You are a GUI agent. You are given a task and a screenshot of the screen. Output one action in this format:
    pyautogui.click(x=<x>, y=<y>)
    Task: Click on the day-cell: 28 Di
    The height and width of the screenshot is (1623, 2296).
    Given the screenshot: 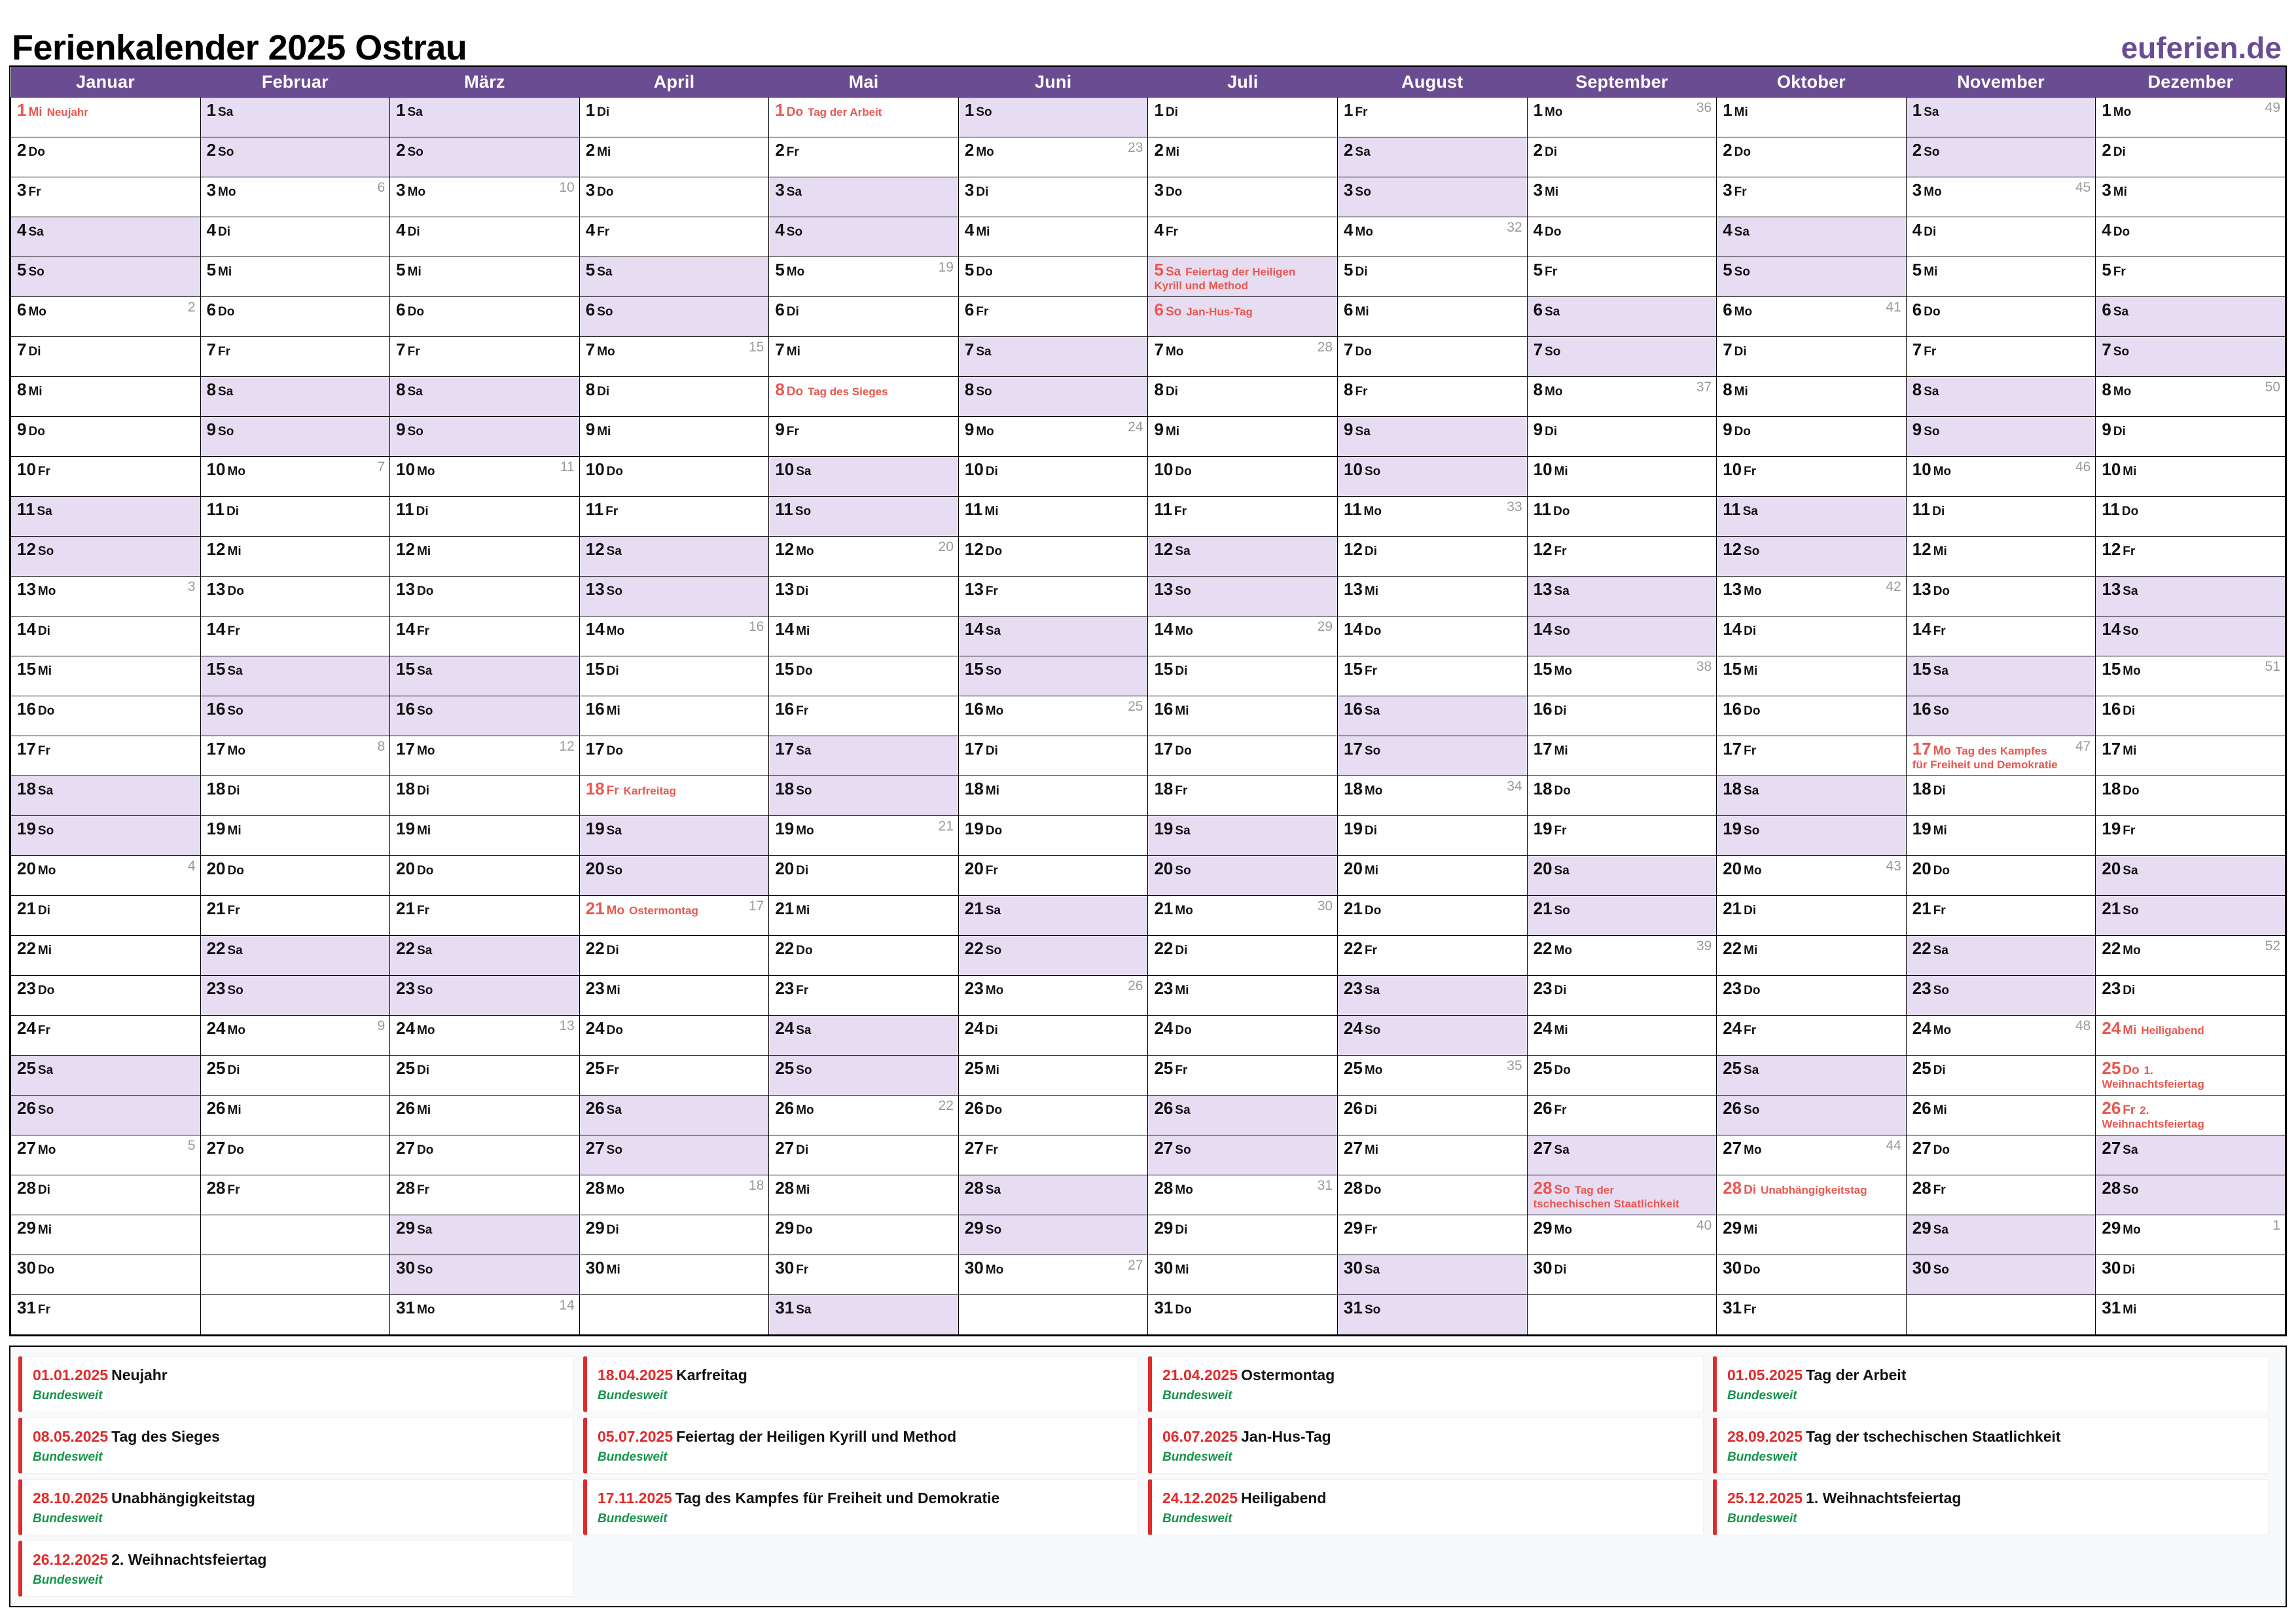 What is the action you would take?
    pyautogui.click(x=105, y=1195)
    